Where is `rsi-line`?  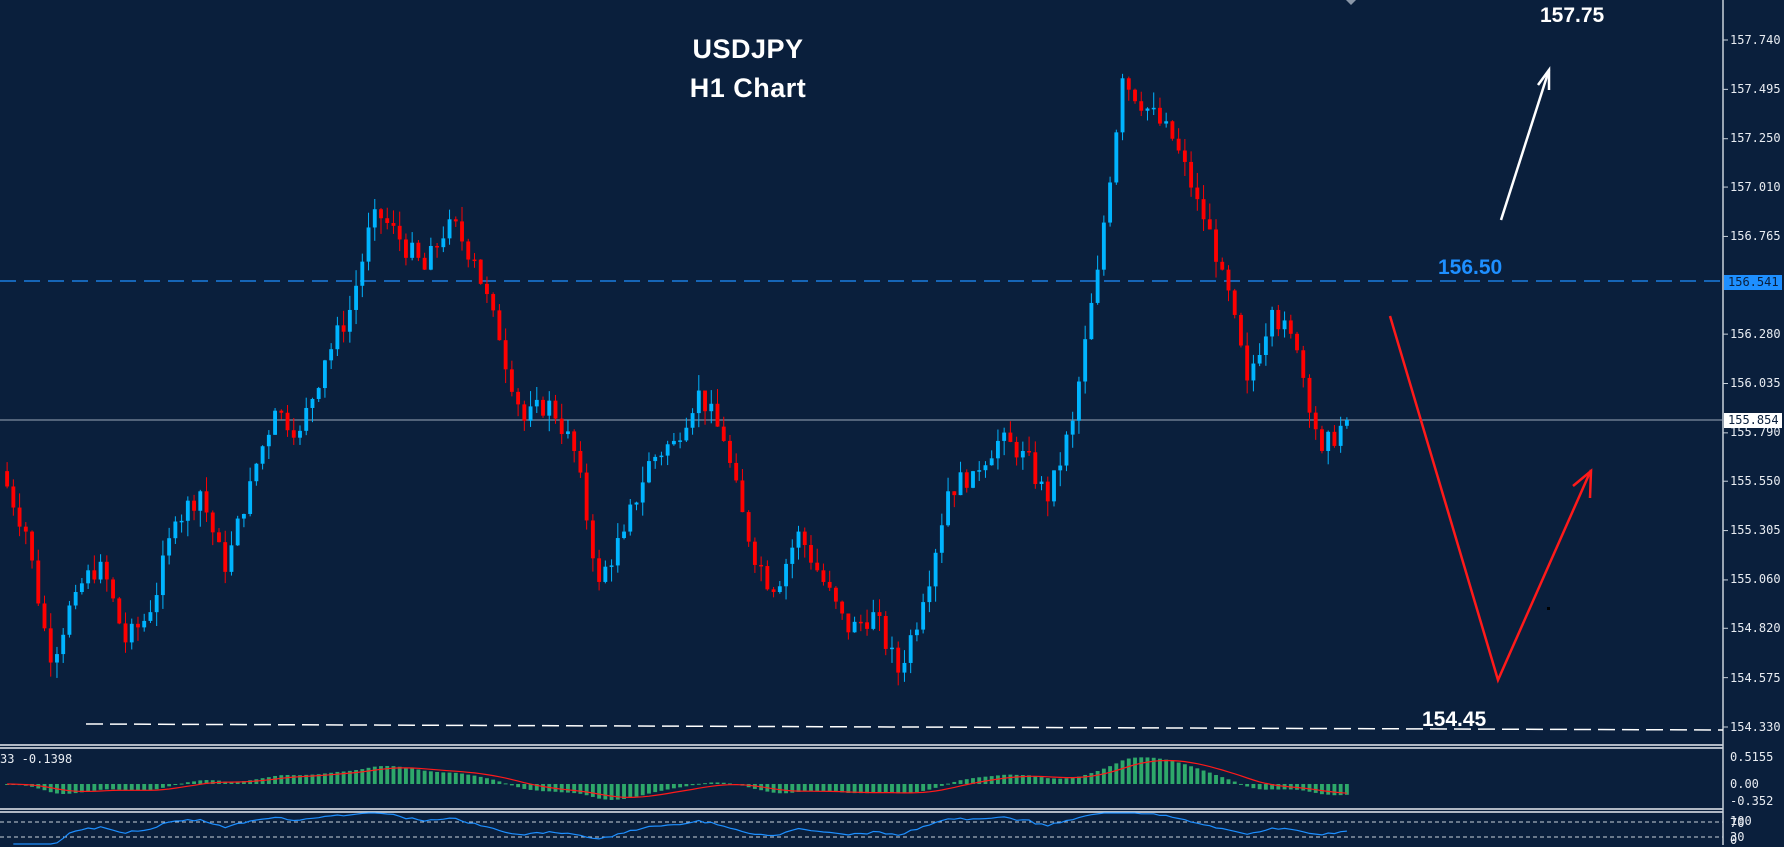
rsi-line is located at coordinates (680, 828).